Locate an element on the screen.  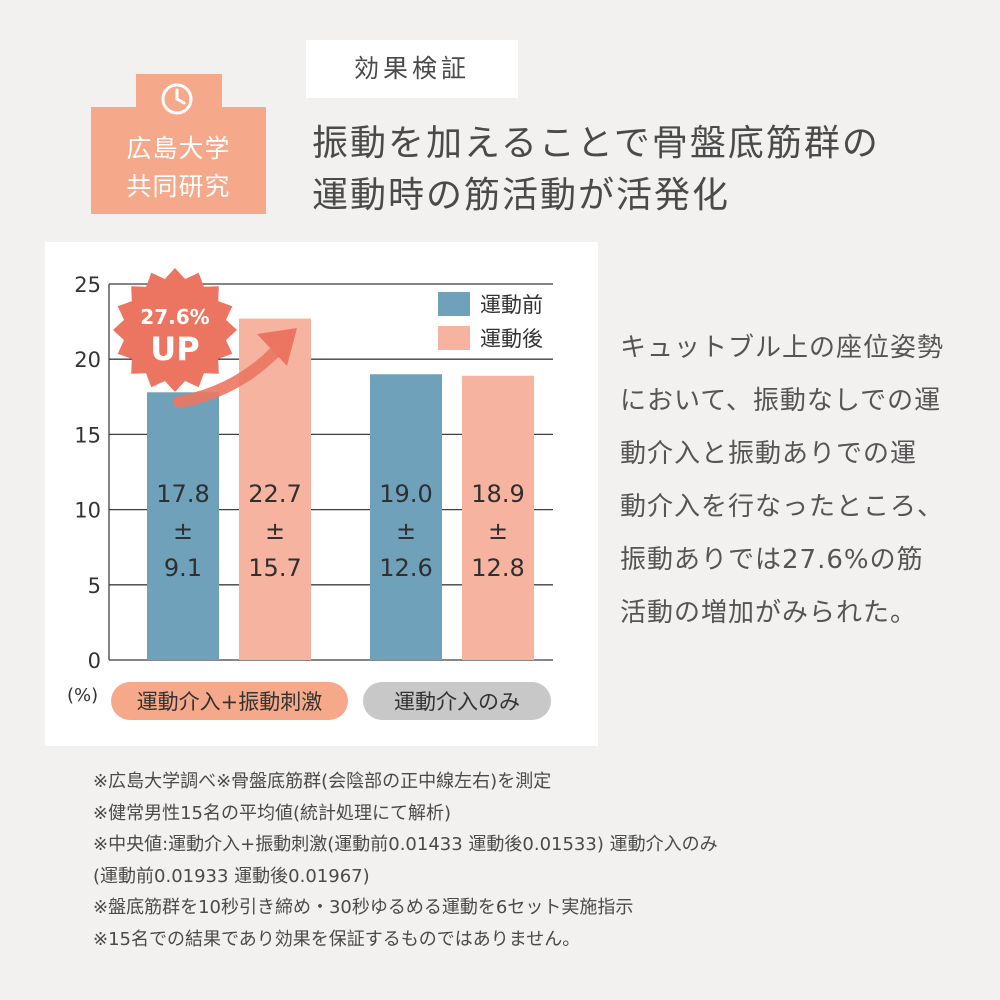
callout-percent: 27.6% is located at coordinates (174, 317).